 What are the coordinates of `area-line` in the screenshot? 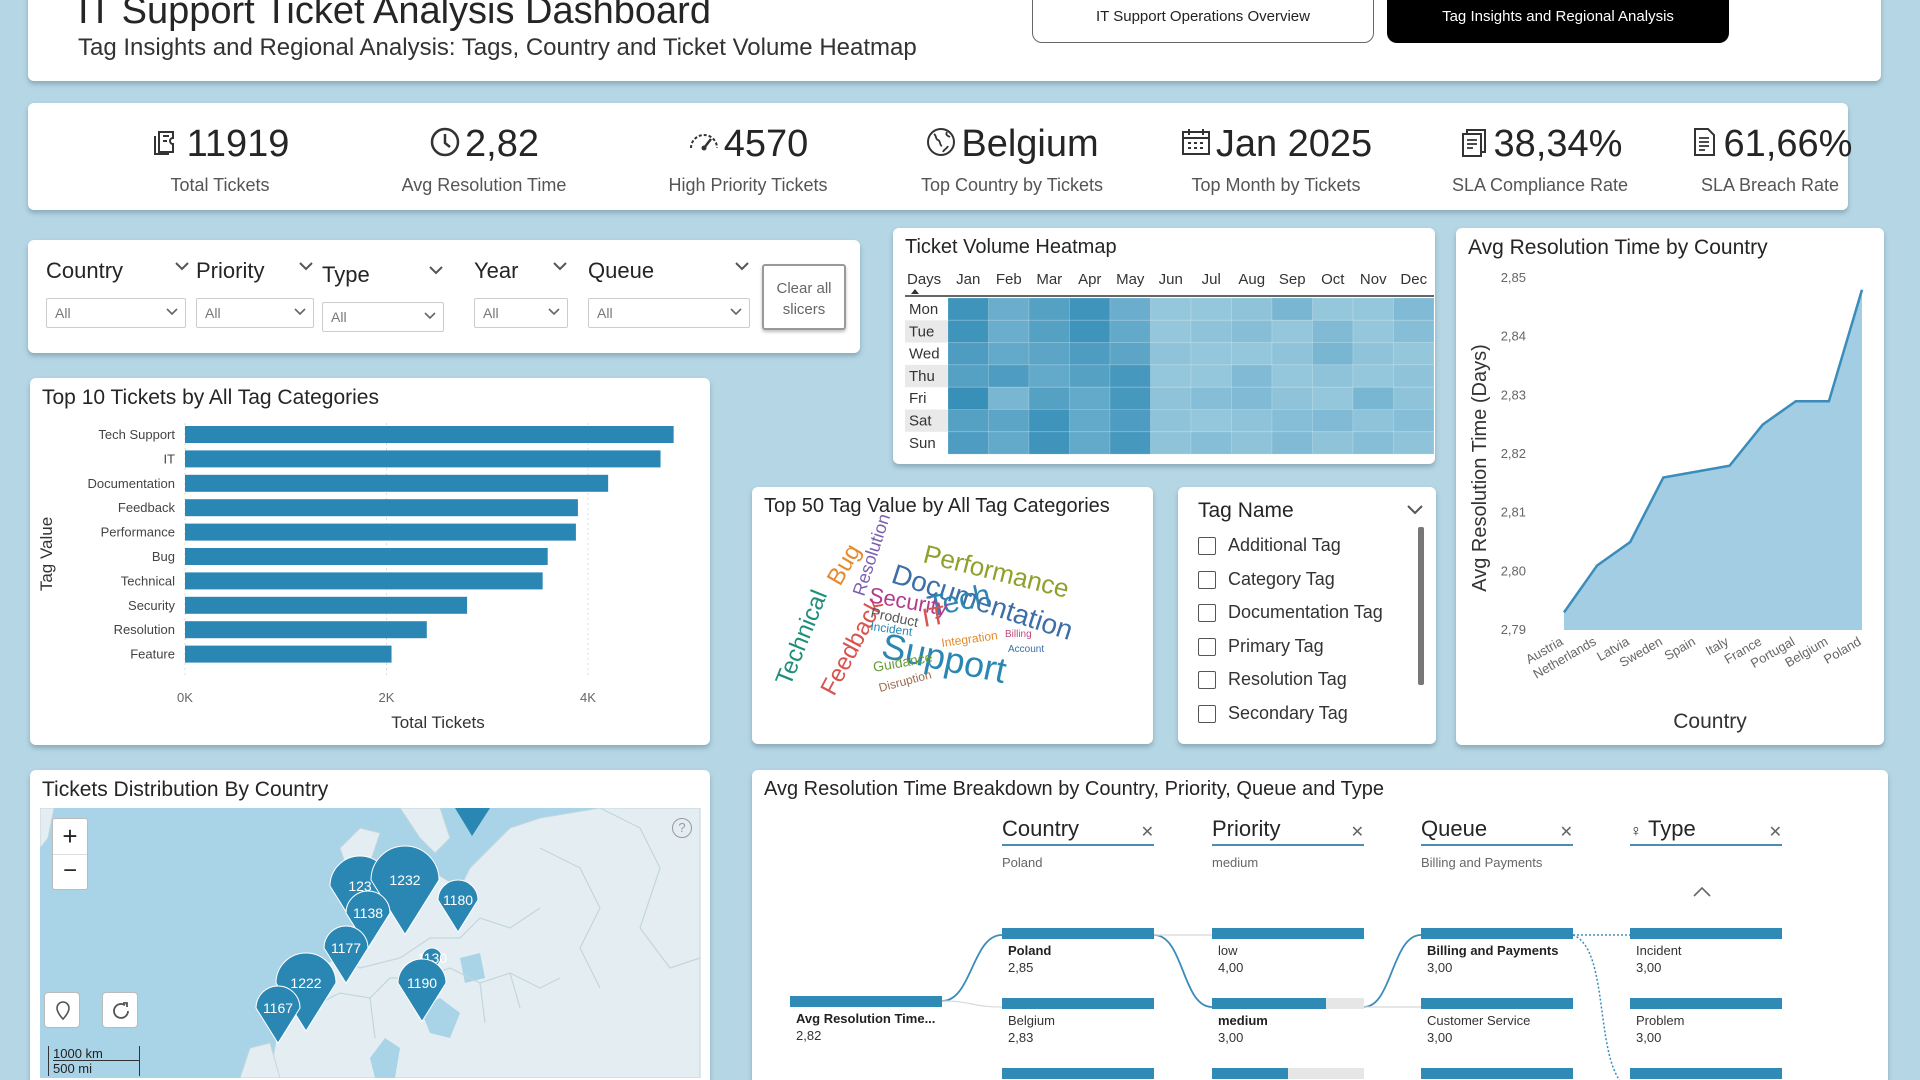 It's located at (1713, 451).